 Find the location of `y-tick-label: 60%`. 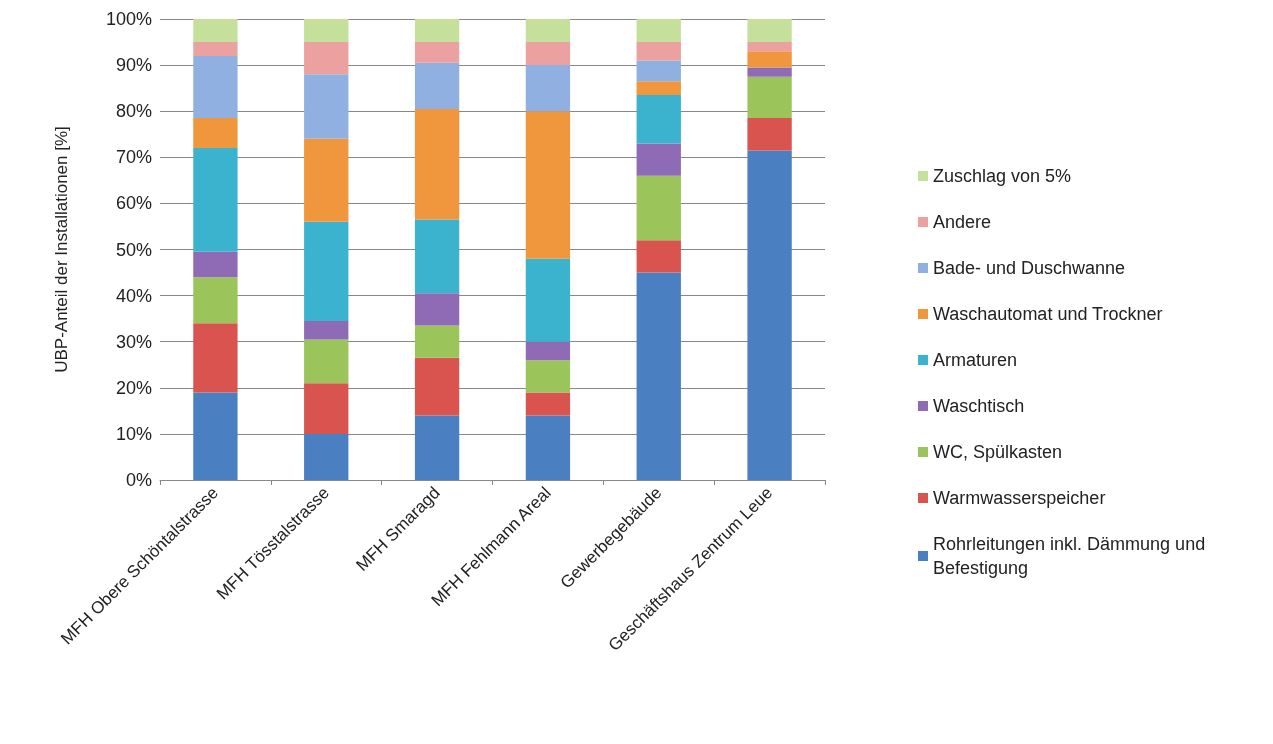

y-tick-label: 60% is located at coordinates (133, 203).